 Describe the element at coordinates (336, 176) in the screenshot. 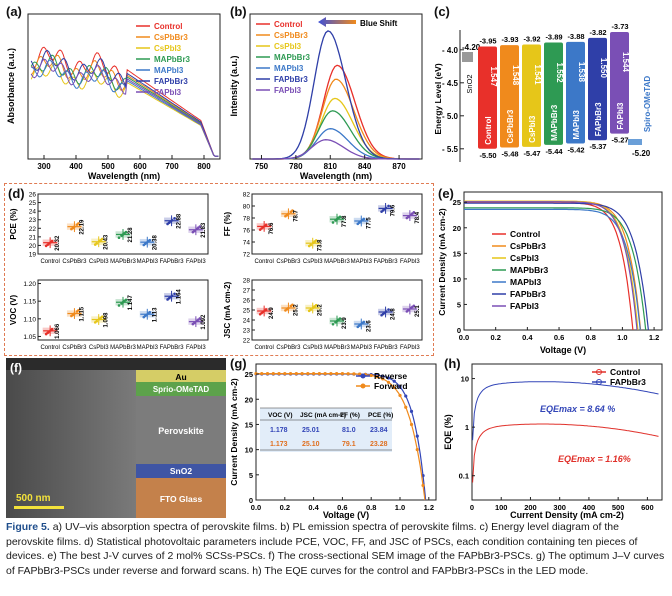

I see `b-xlabel: Wavelength (nm)` at that location.